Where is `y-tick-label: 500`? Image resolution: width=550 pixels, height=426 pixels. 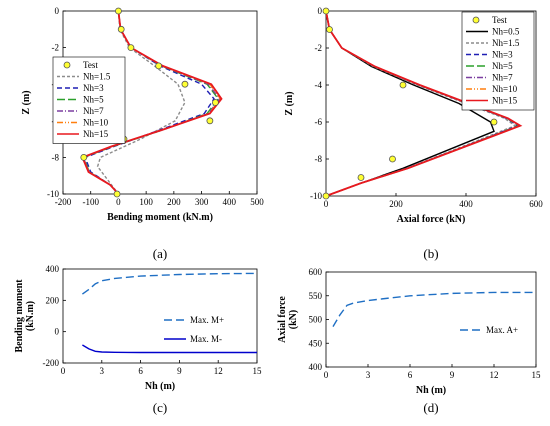 y-tick-label: 500 is located at coordinates (316, 320).